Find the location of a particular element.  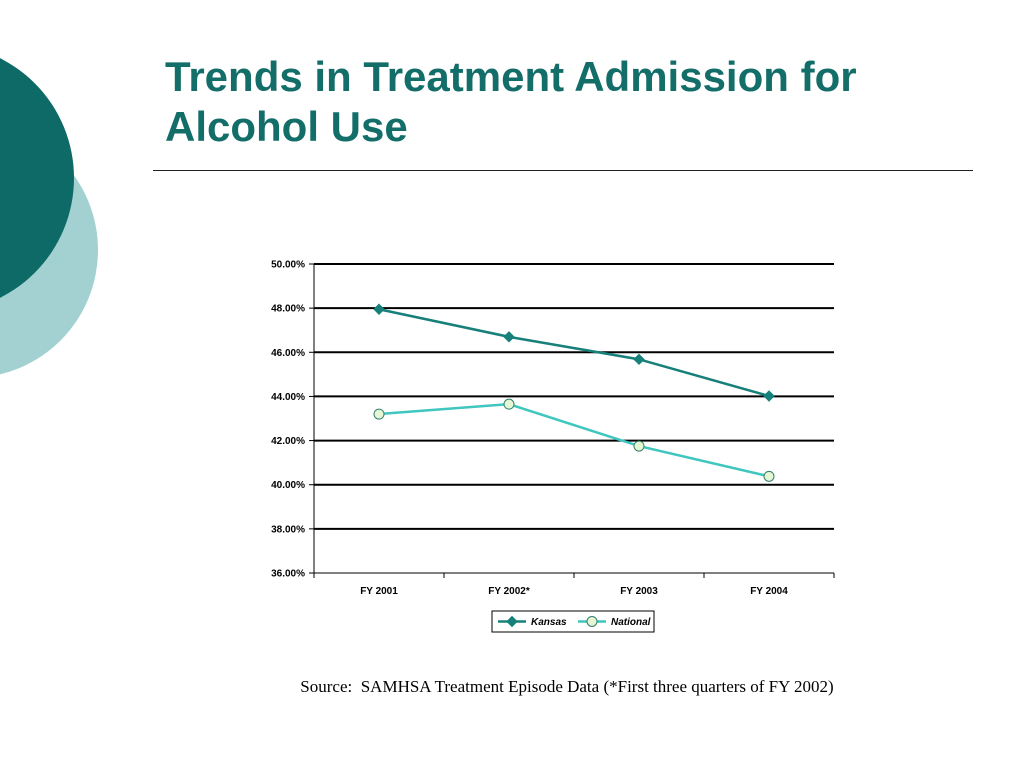

legend: Kansas National is located at coordinates (573, 621).